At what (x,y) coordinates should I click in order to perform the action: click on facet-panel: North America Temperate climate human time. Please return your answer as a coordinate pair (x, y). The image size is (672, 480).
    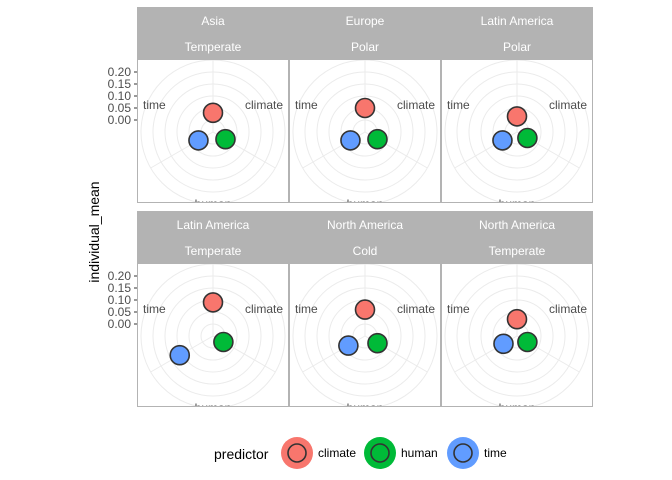
    Looking at the image, I should click on (517, 313).